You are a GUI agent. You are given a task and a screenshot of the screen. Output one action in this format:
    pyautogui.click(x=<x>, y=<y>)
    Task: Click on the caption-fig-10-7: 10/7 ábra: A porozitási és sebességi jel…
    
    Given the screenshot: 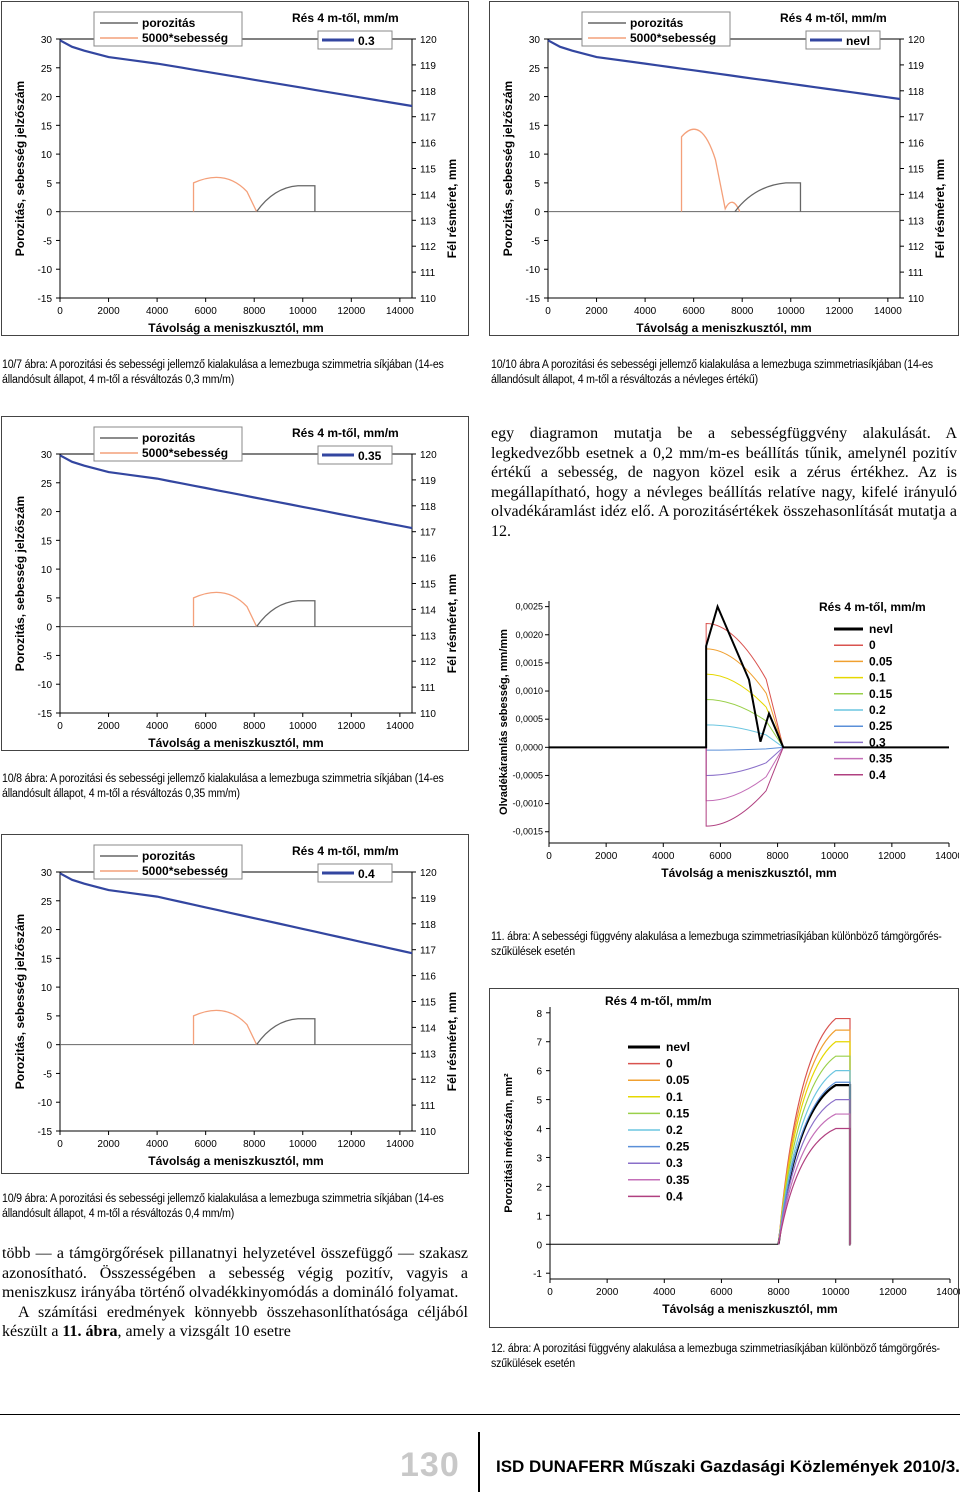 What is the action you would take?
    pyautogui.click(x=223, y=372)
    